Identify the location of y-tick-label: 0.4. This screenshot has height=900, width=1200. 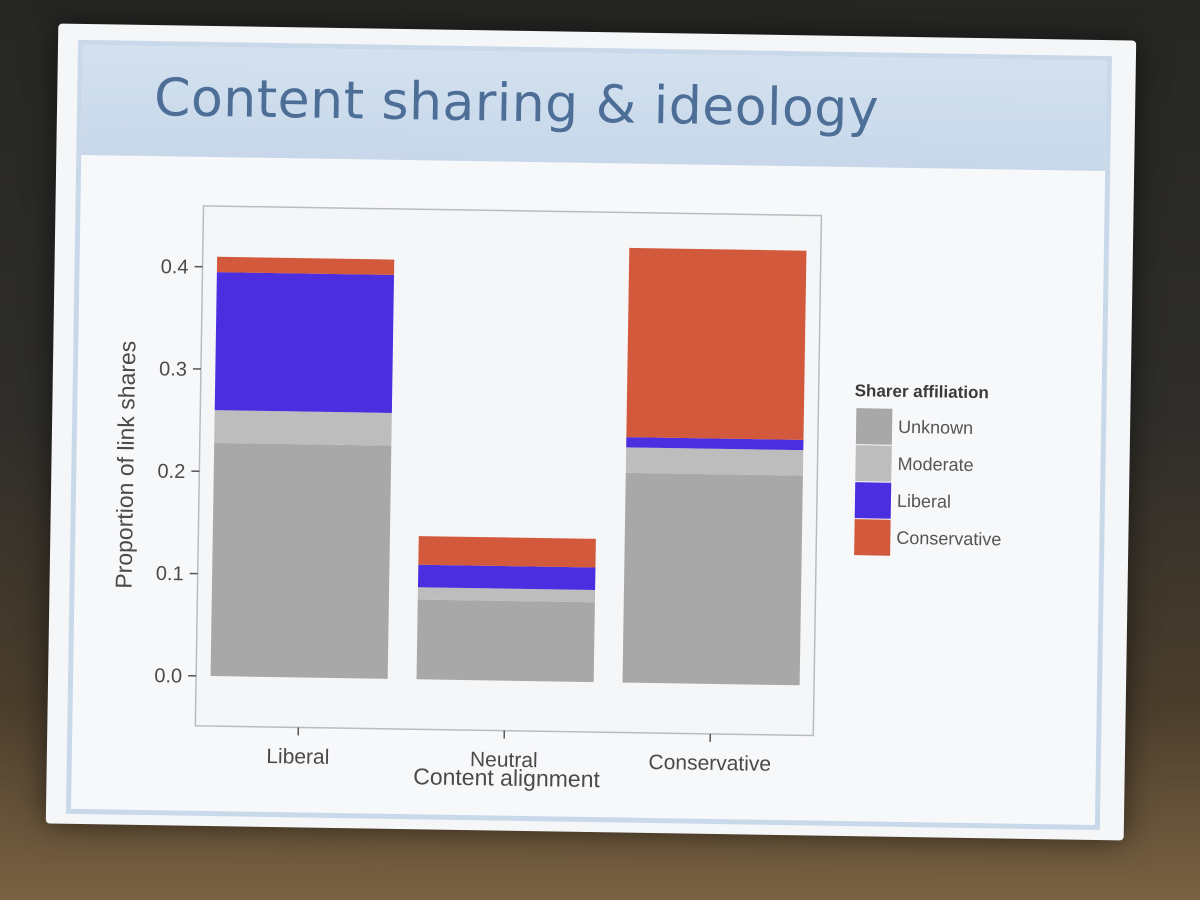
(175, 267).